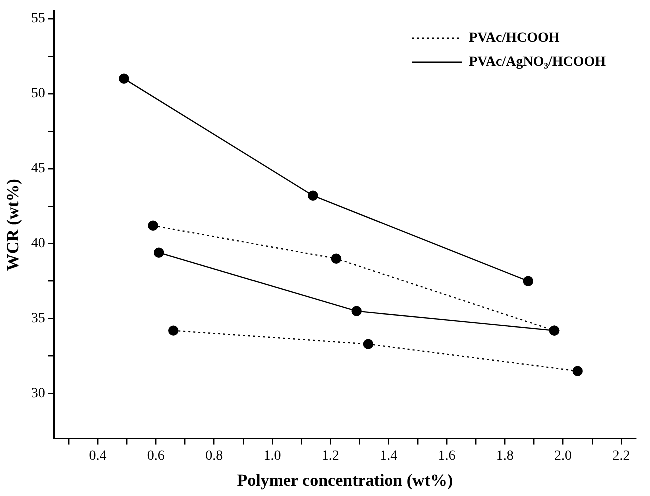 The image size is (650, 496). What do you see at coordinates (514, 38) in the screenshot?
I see `legend-label: PVAc/HCOOH` at bounding box center [514, 38].